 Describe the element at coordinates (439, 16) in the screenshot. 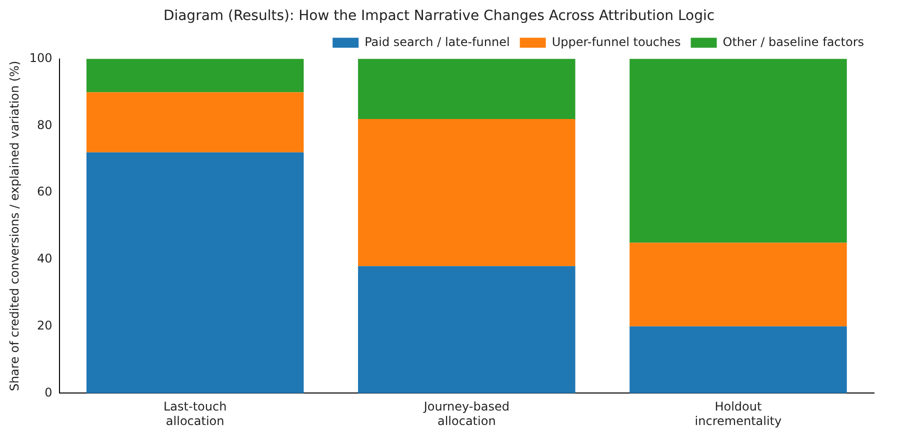

I see `chart-title: Diagram (Results): How the Impact Narrative Changes Across Attribution Logic` at that location.